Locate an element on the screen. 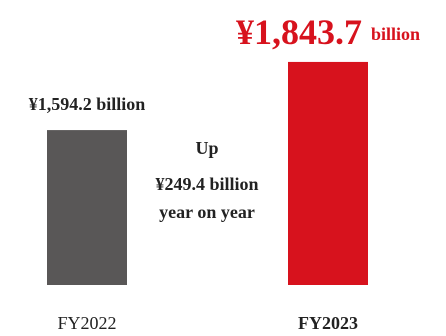 This screenshot has height=336, width=446. annotation: Up is located at coordinates (206, 148).